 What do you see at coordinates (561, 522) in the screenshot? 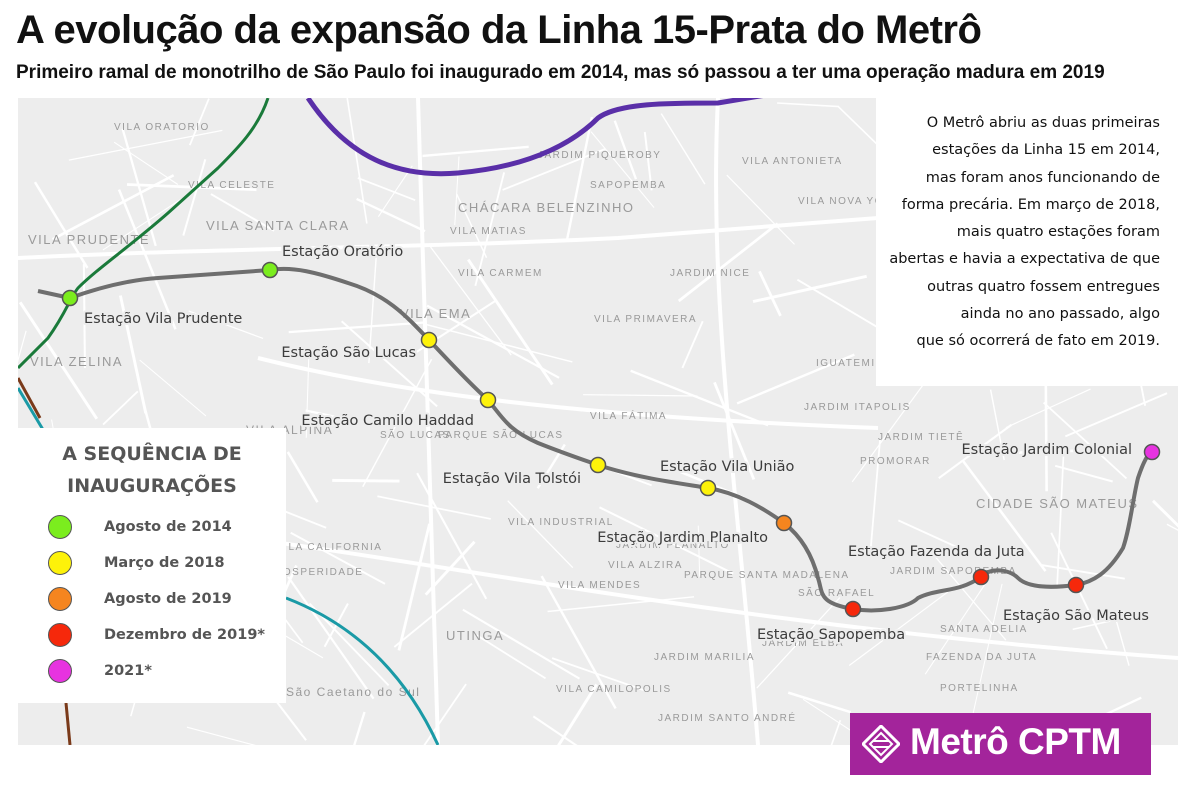
I see `district-label: VILA INDUSTRIAL` at bounding box center [561, 522].